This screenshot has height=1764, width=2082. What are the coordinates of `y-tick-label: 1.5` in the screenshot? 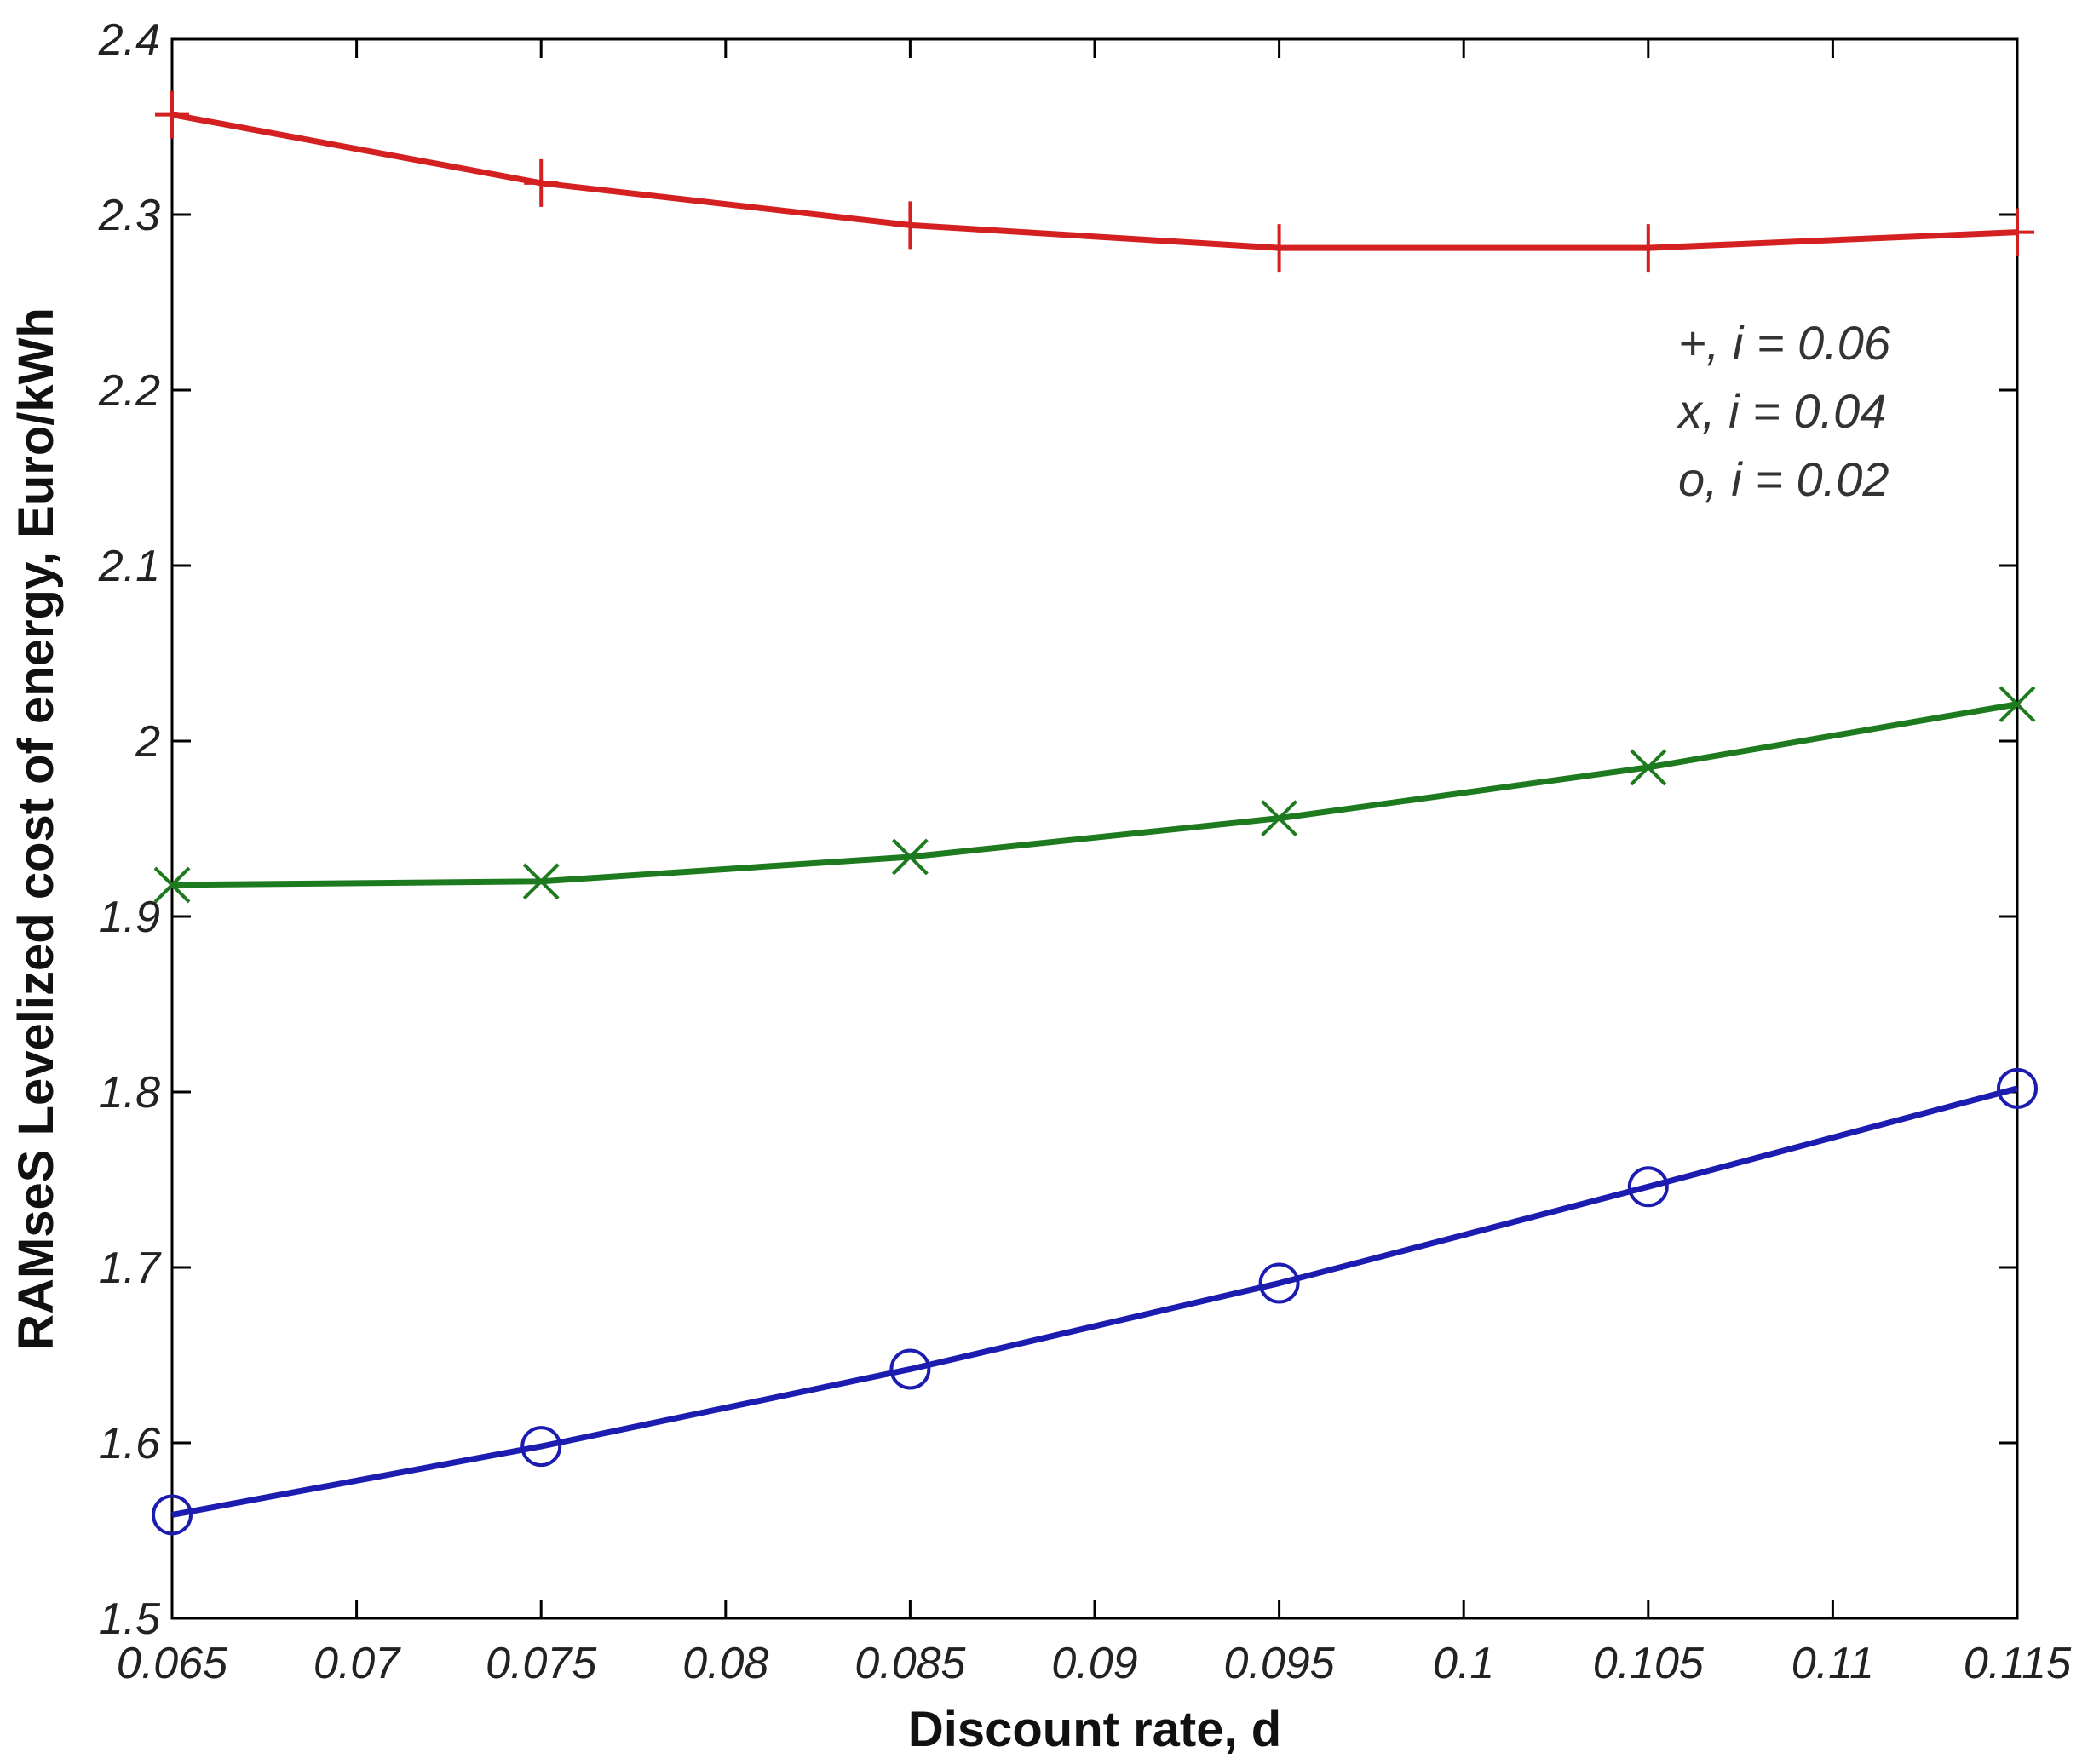 It's located at (130, 1619).